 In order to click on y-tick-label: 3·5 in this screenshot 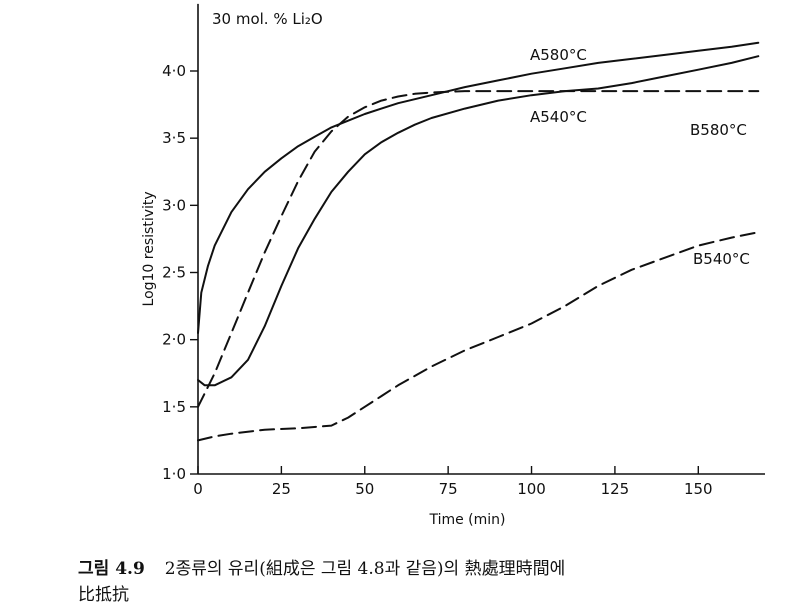, I will do `click(174, 138)`.